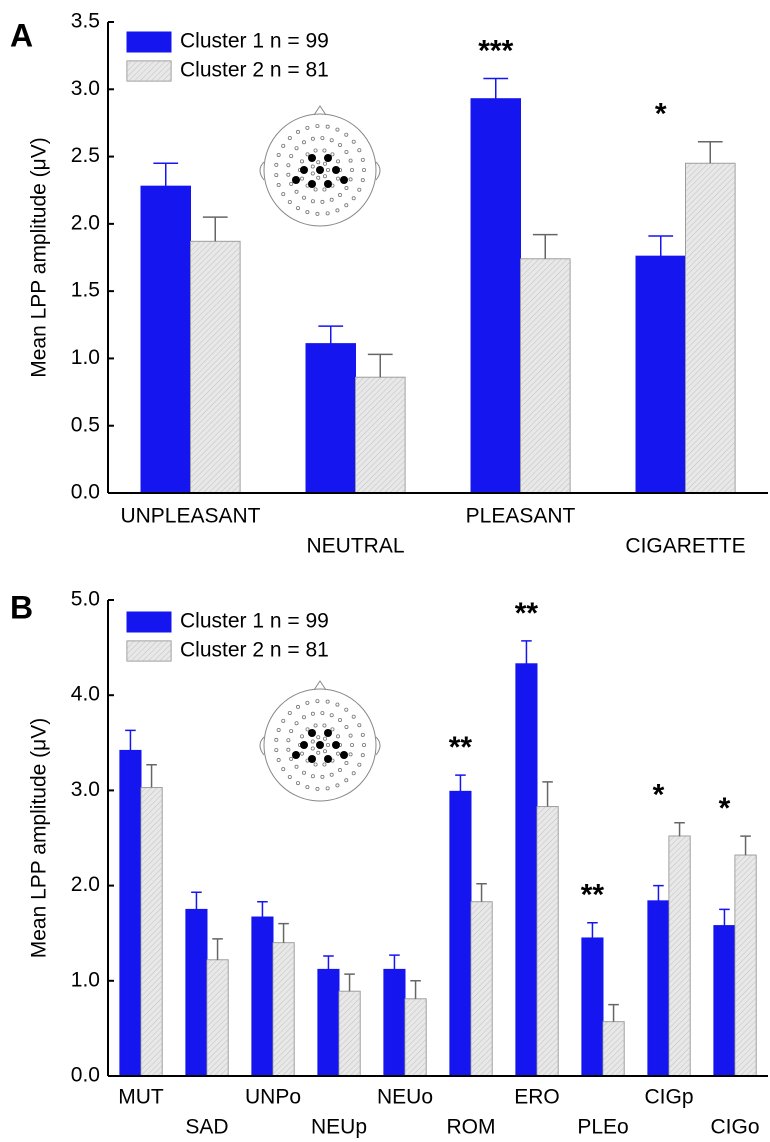 The height and width of the screenshot is (1142, 770). Describe the element at coordinates (668, 1097) in the screenshot. I see `x-tick-label: CIGp` at that location.